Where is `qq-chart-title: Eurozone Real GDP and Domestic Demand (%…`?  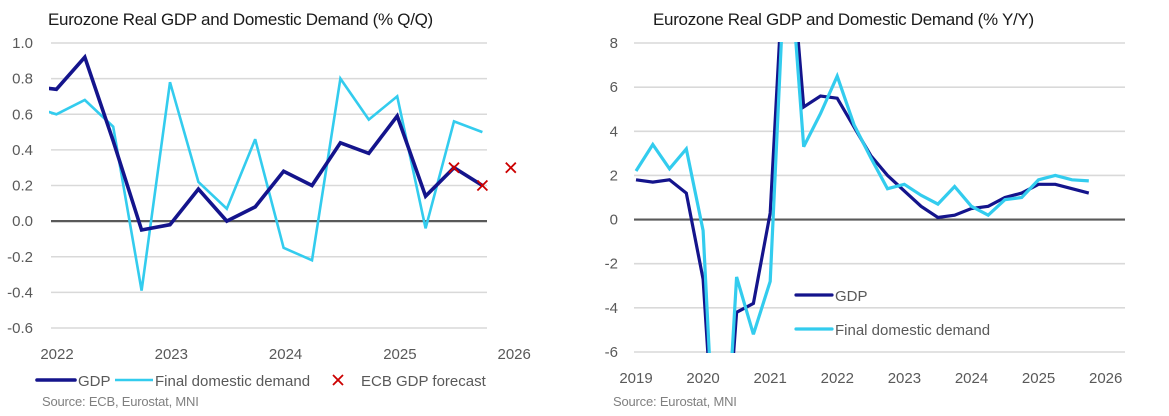
qq-chart-title: Eurozone Real GDP and Domestic Demand (%… is located at coordinates (240, 19).